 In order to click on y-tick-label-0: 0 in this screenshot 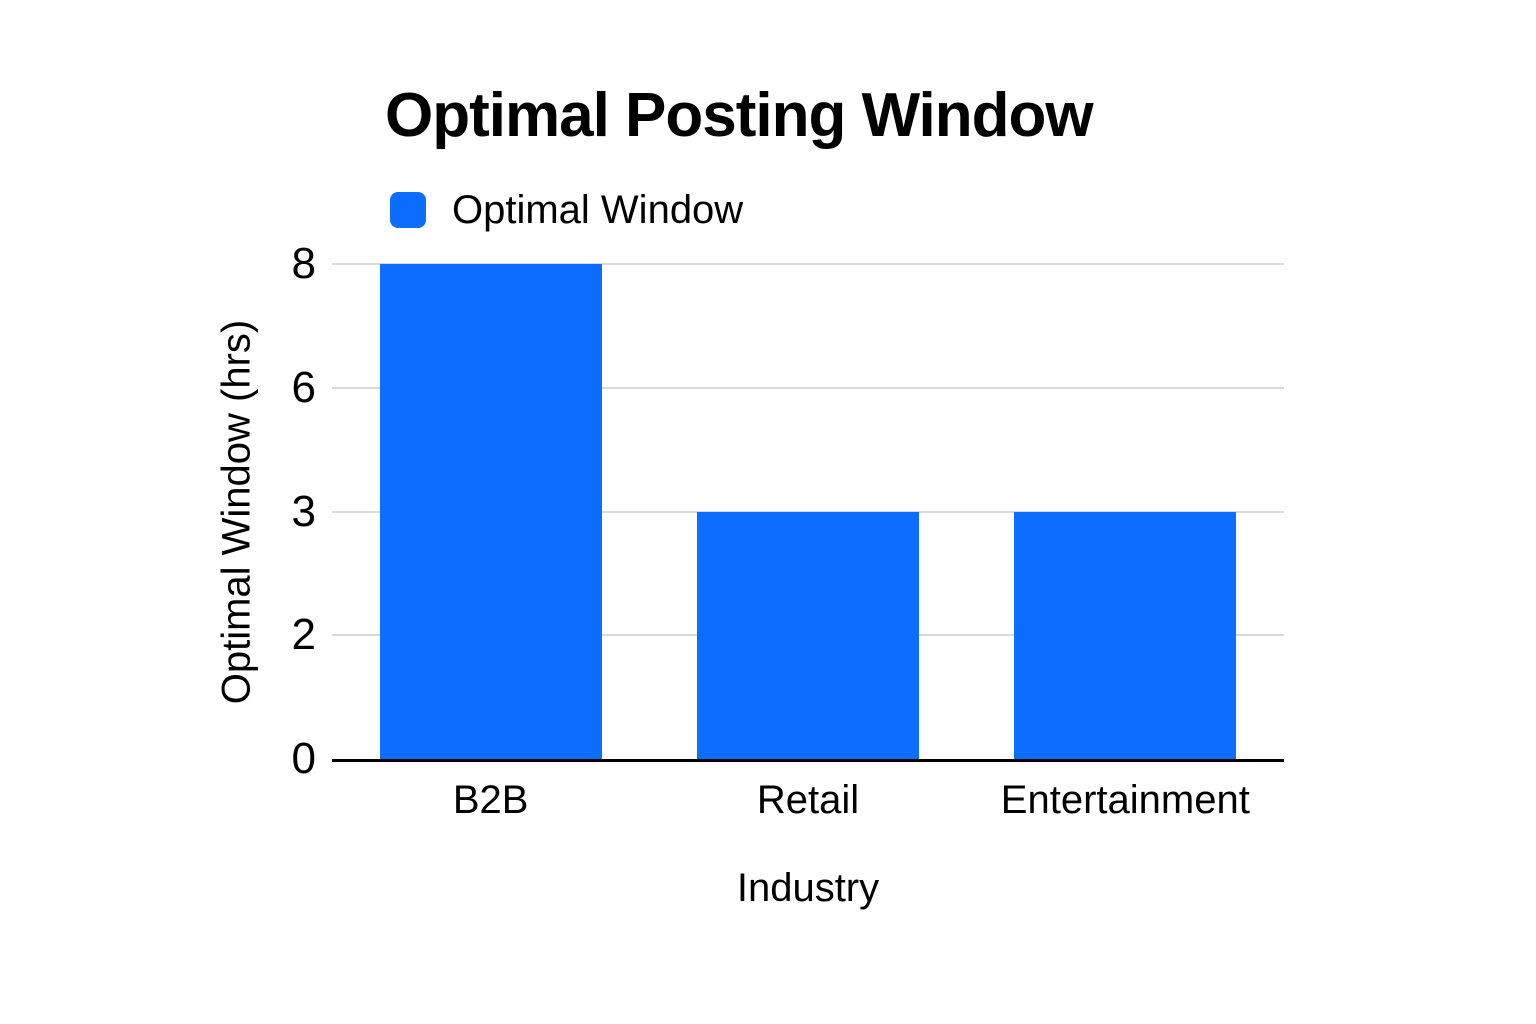, I will do `click(303, 758)`.